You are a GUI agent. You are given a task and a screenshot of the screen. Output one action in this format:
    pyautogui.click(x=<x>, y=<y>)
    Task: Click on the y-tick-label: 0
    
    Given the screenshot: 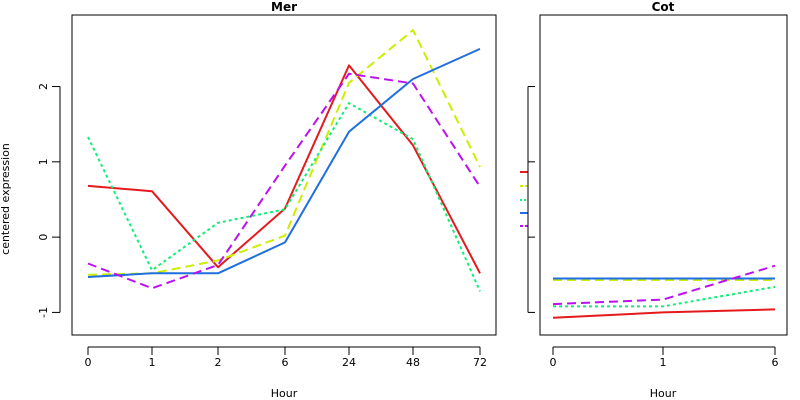 What is the action you would take?
    pyautogui.click(x=43, y=237)
    